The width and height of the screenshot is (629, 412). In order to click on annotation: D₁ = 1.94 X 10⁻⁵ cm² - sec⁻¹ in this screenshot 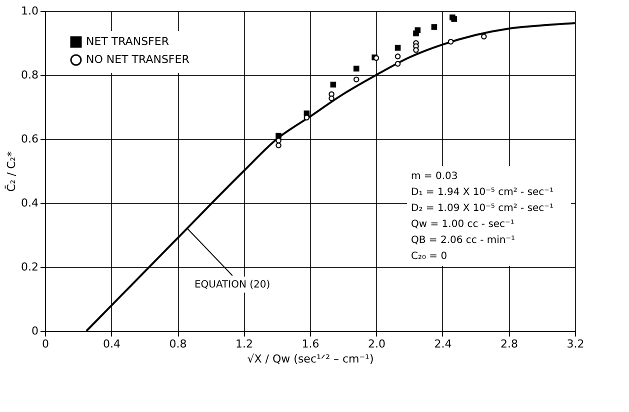, I will do `click(482, 192)`.